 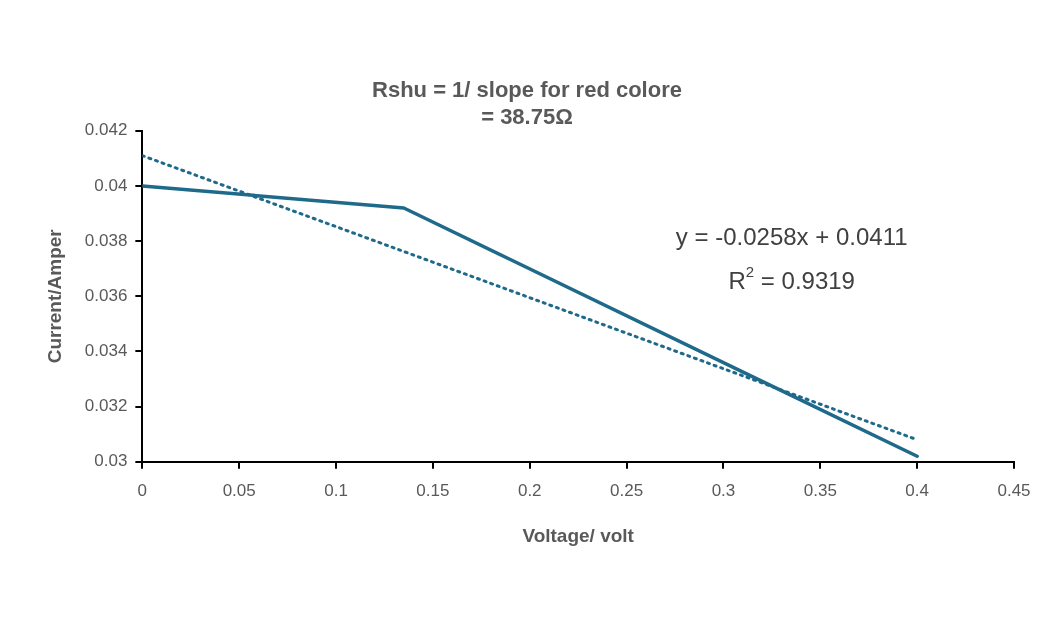 I want to click on x-tick-label: 0.3, so click(x=723, y=490).